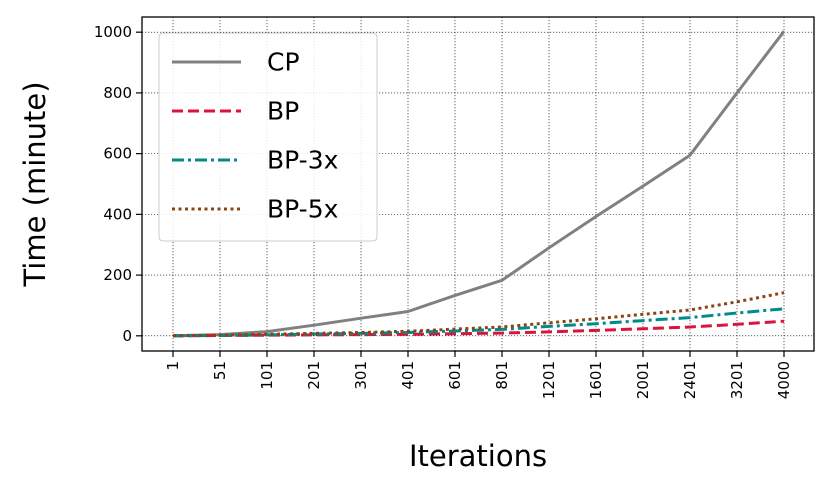 This screenshot has height=493, width=831. What do you see at coordinates (596, 380) in the screenshot?
I see `x-tick-label: 1601` at bounding box center [596, 380].